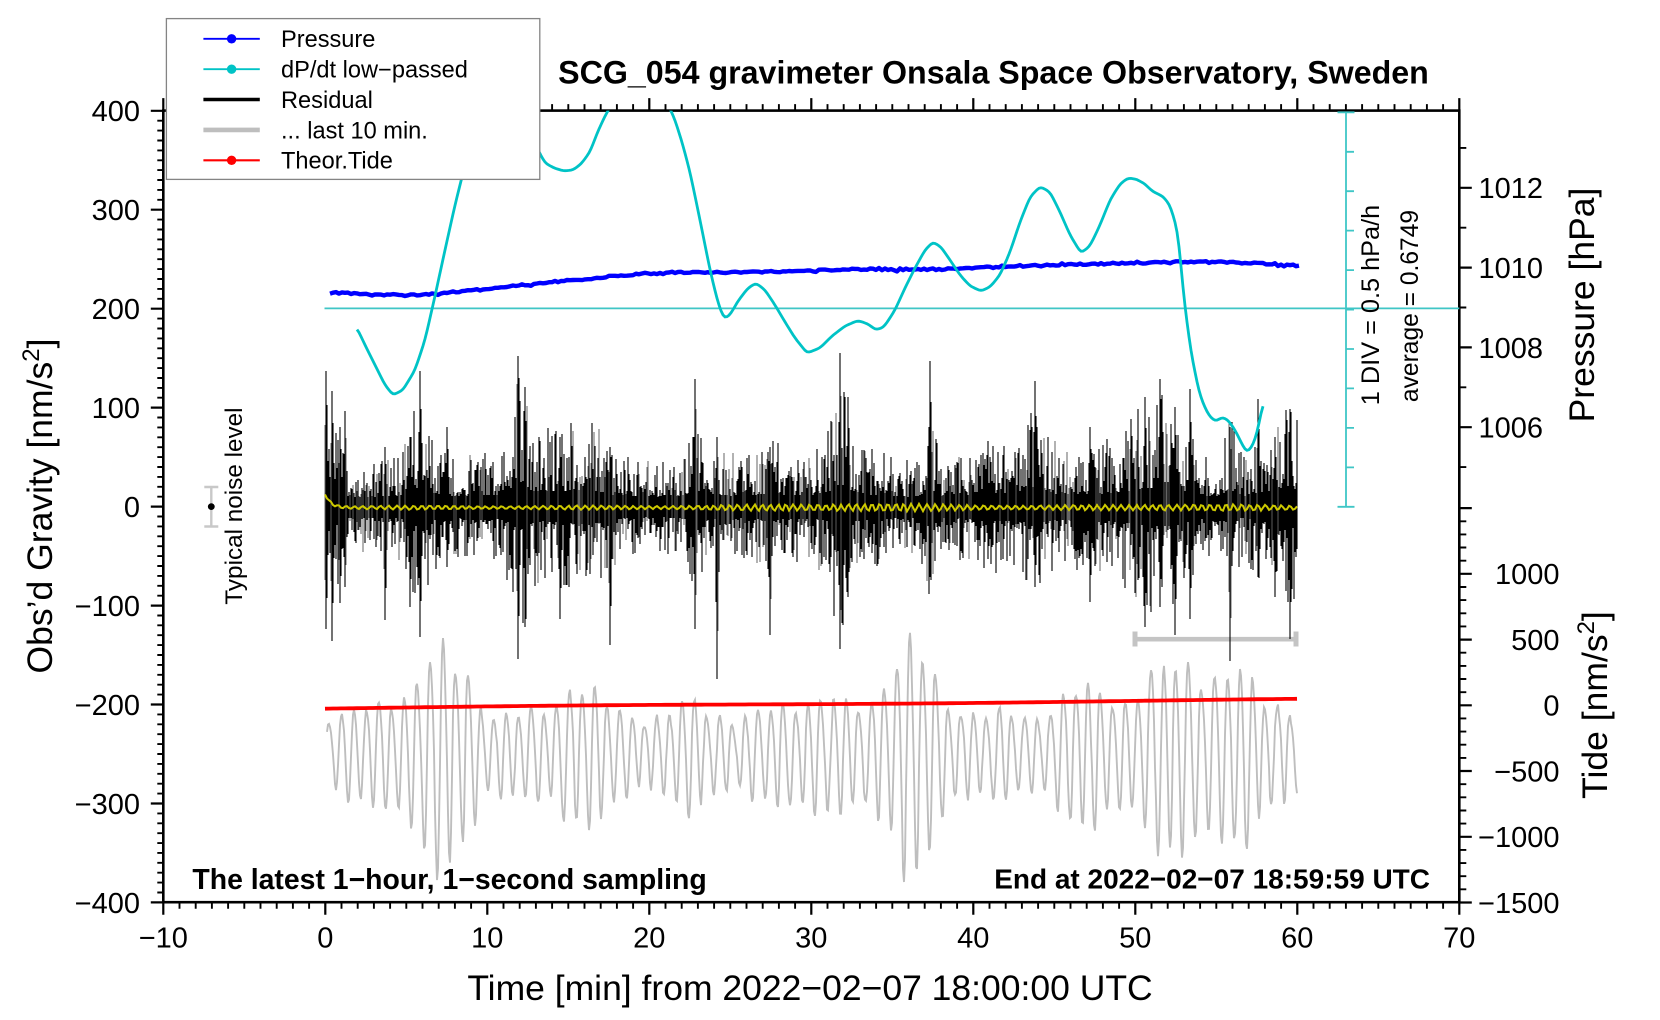 This screenshot has width=1660, height=1020. Describe the element at coordinates (374, 71) in the screenshot. I see `svg-text: dP/dt low−passed` at that location.